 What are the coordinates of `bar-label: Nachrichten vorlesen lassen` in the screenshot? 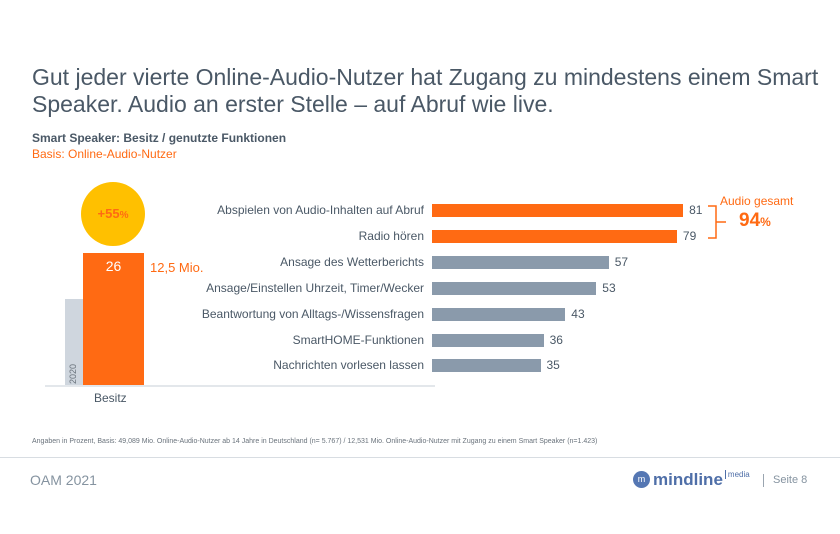 It's located at (348, 365).